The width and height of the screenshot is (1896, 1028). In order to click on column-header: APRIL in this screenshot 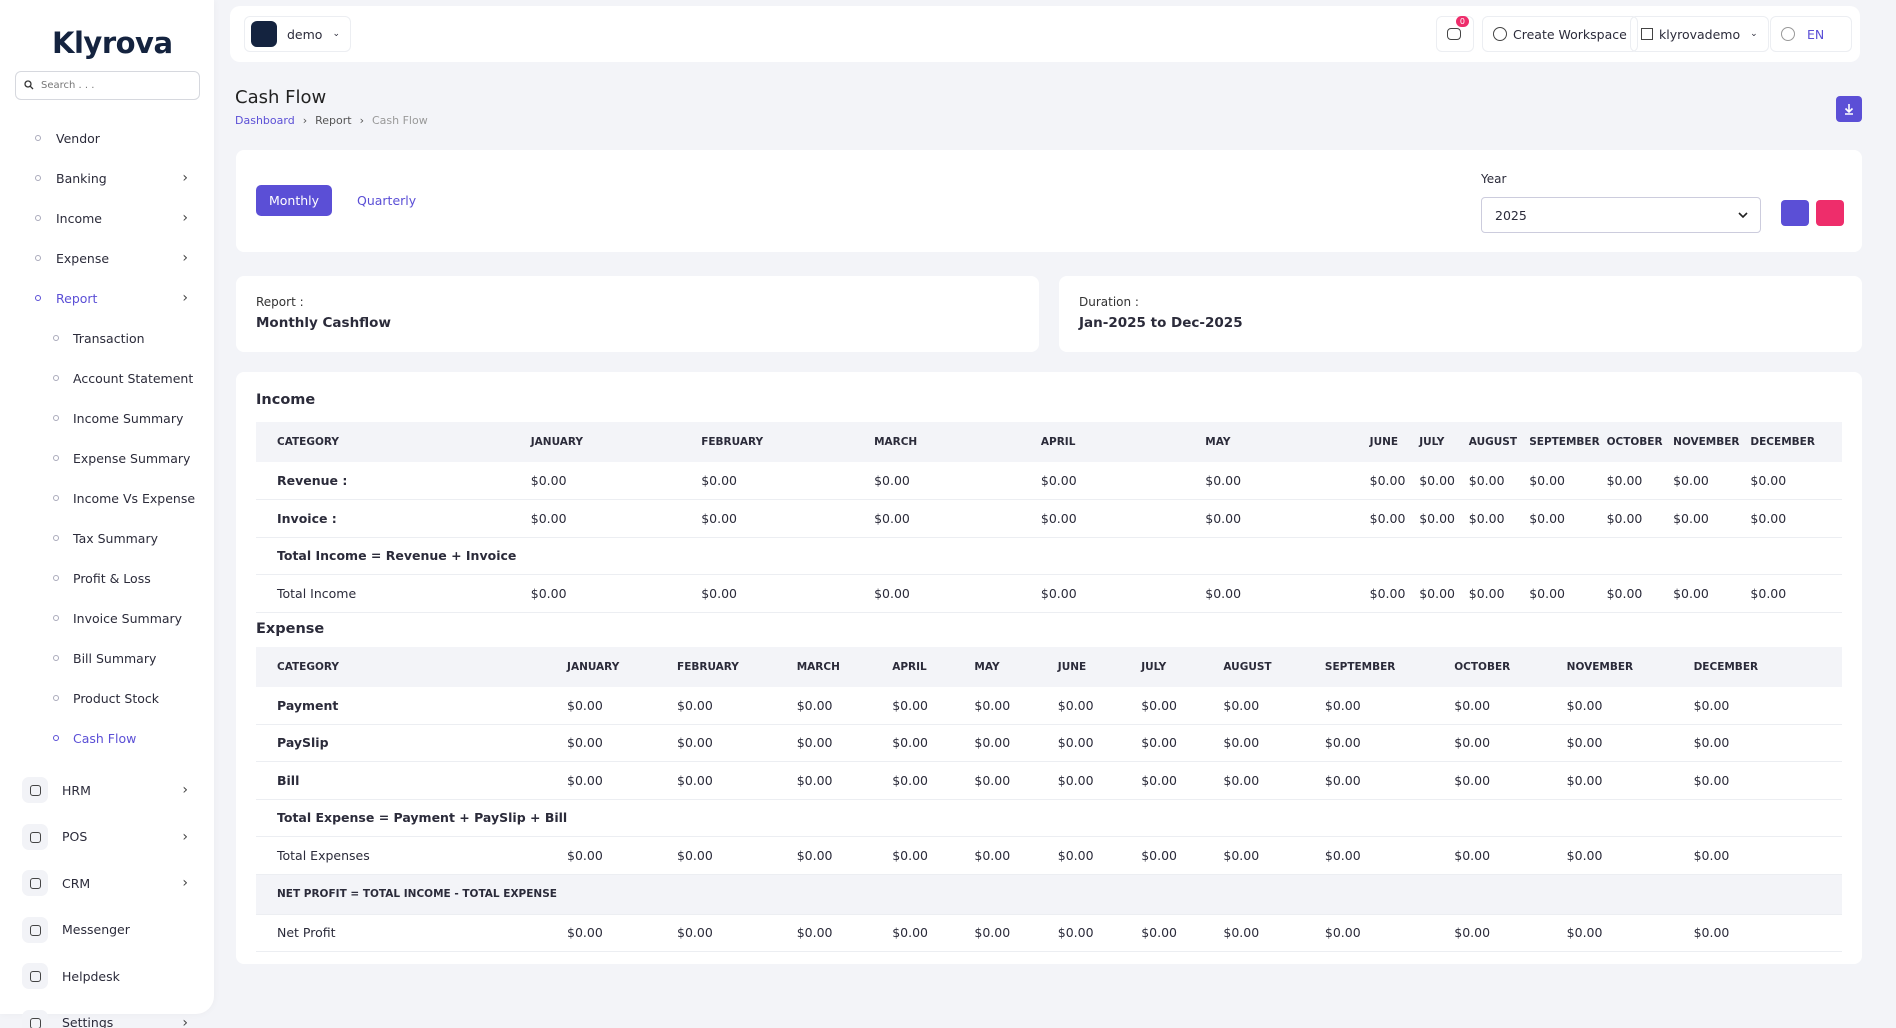, I will do `click(1119, 442)`.